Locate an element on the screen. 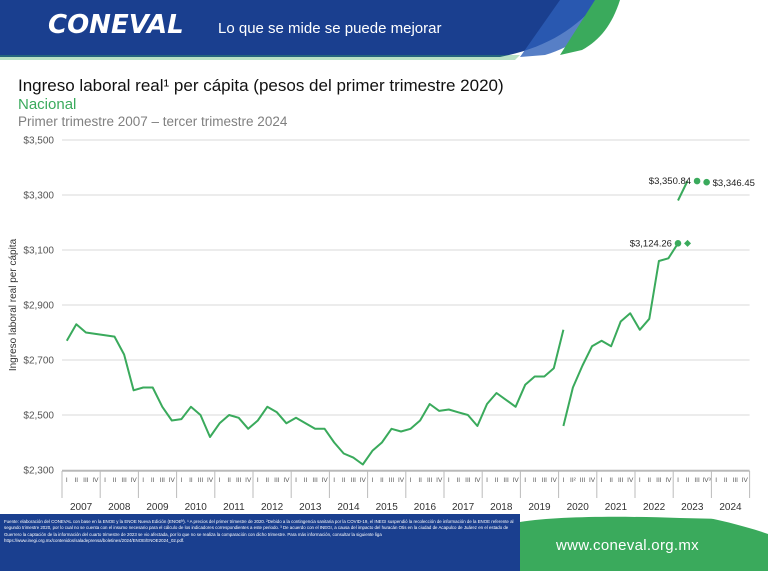 This screenshot has width=768, height=571. year-label: 2016 is located at coordinates (425, 507).